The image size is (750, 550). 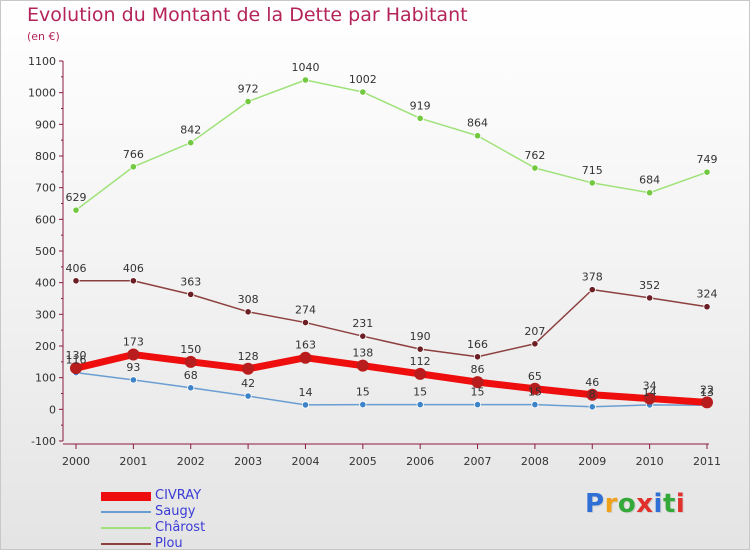 I want to click on logo-letter: o, so click(x=627, y=504).